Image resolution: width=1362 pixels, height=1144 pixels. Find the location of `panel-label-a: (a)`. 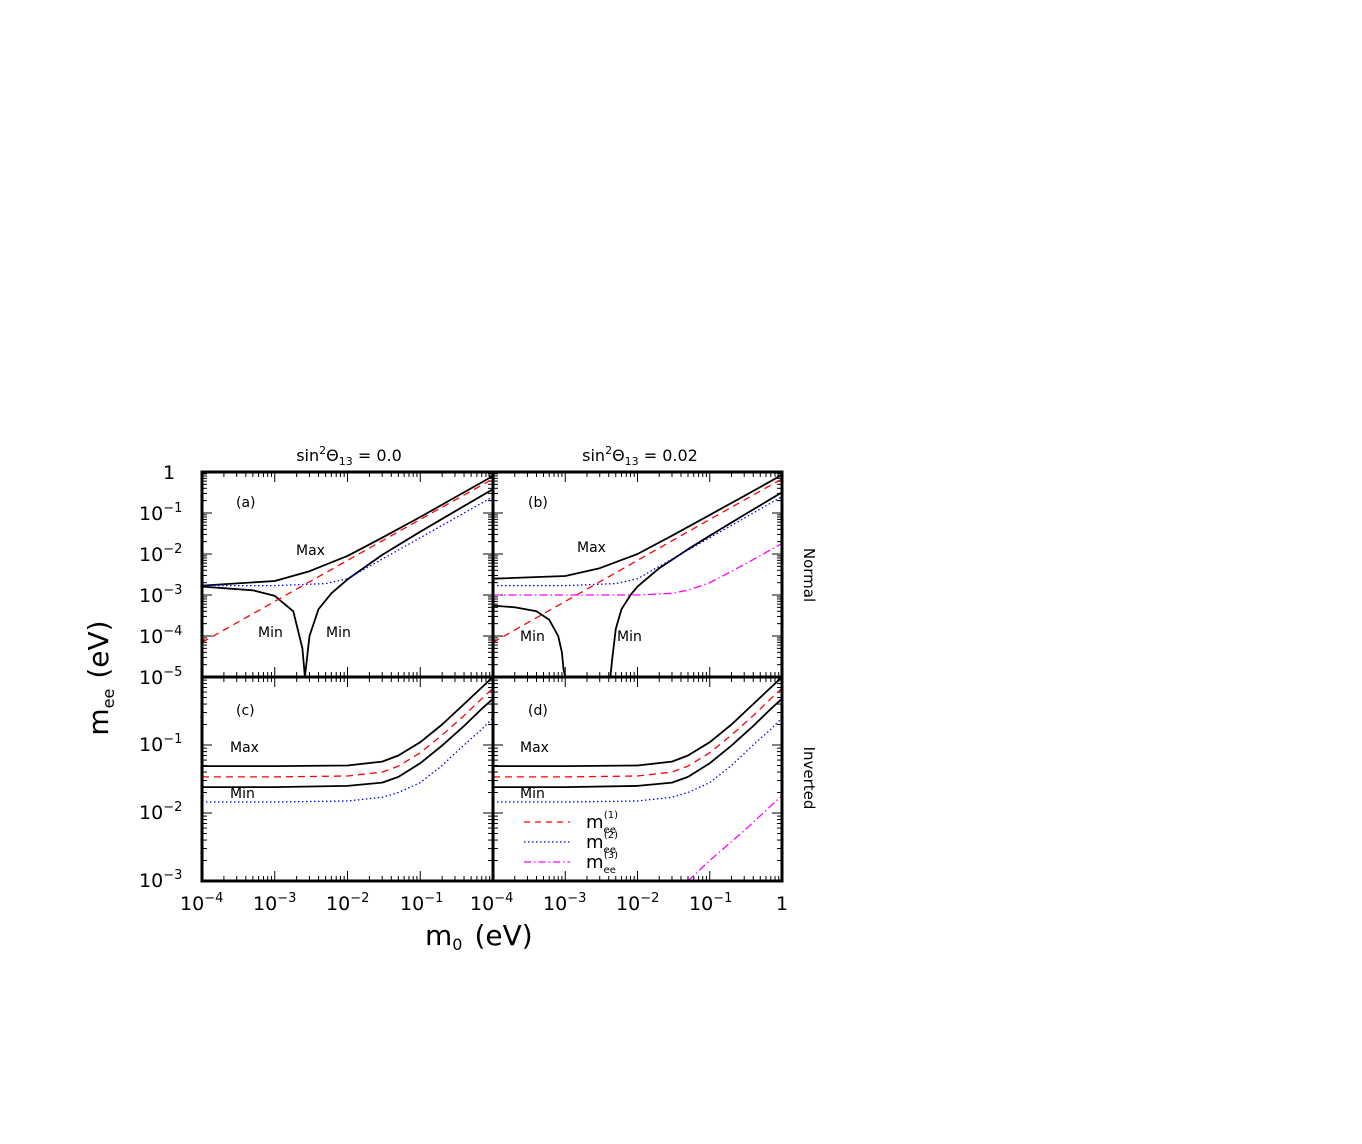

panel-label-a: (a) is located at coordinates (246, 503).